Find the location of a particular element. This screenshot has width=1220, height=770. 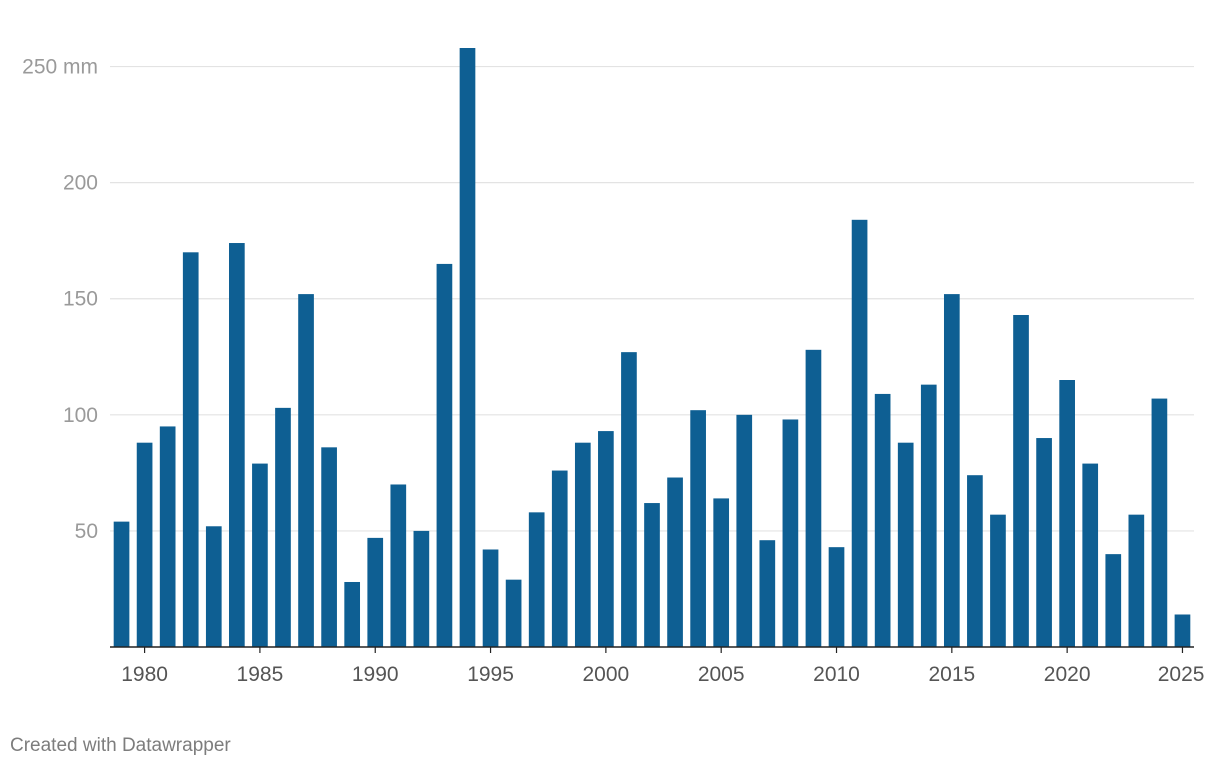

x-tick-label: 2020 is located at coordinates (1067, 674).